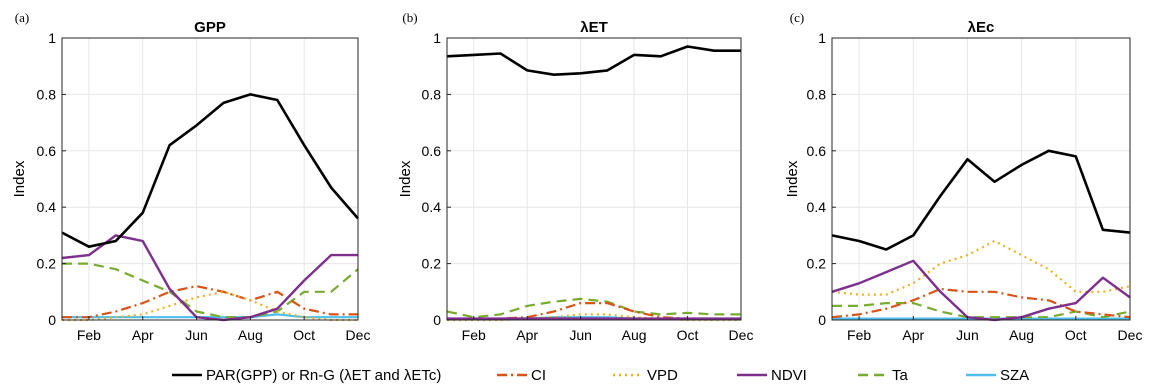 The width and height of the screenshot is (1150, 392). Describe the element at coordinates (538, 375) in the screenshot. I see `legend-label: CI` at that location.